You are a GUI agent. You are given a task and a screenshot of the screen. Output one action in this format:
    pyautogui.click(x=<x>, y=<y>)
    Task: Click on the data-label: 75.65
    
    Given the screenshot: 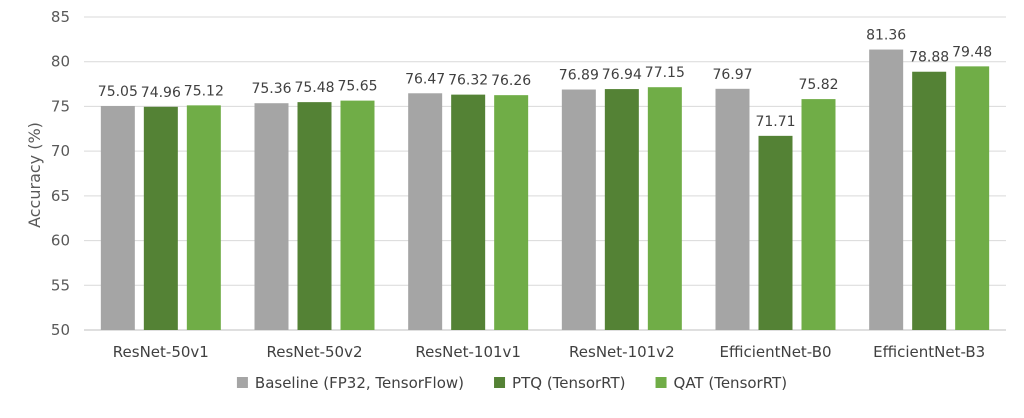 What is the action you would take?
    pyautogui.click(x=357, y=87)
    